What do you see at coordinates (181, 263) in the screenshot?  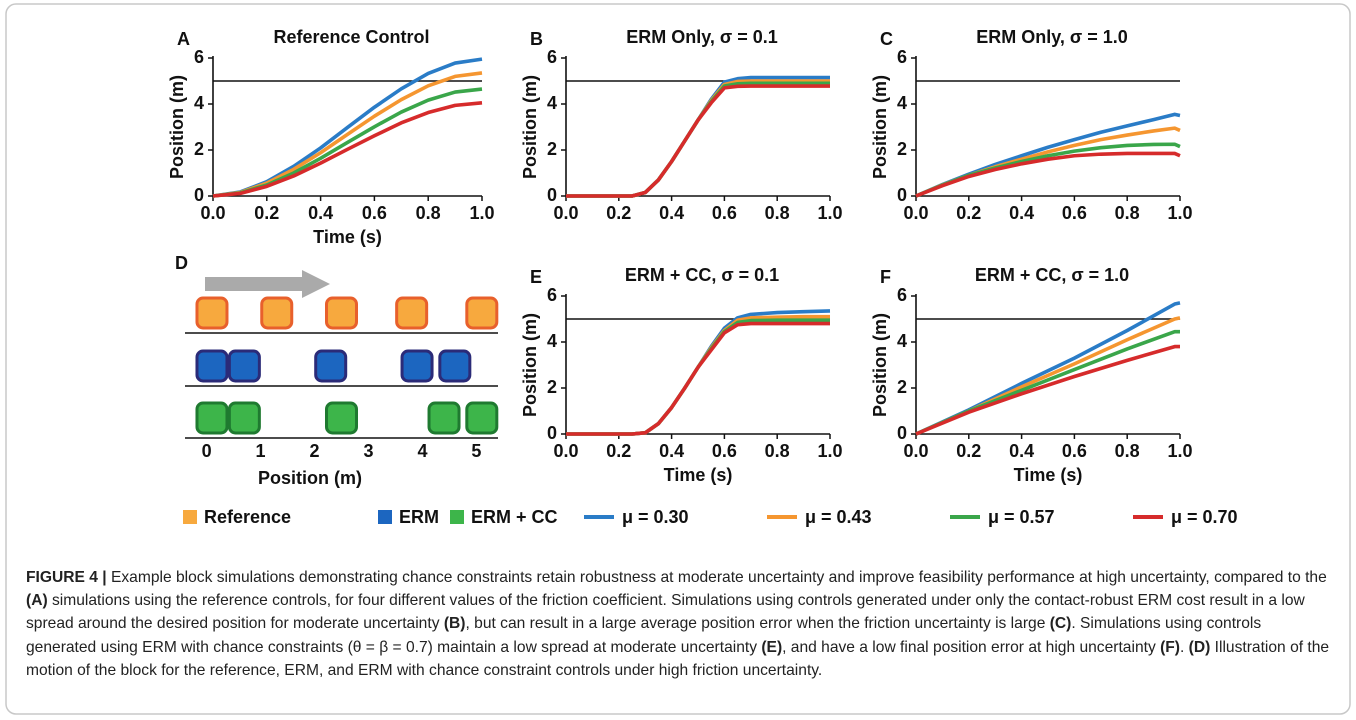 I see `panel-letter: D` at bounding box center [181, 263].